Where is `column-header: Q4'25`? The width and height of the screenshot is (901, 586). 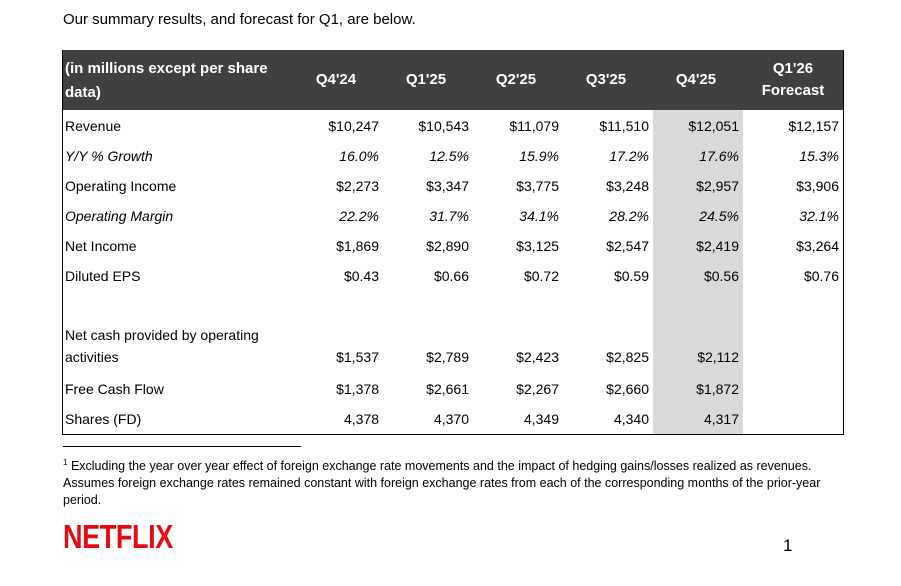 column-header: Q4'25 is located at coordinates (696, 79).